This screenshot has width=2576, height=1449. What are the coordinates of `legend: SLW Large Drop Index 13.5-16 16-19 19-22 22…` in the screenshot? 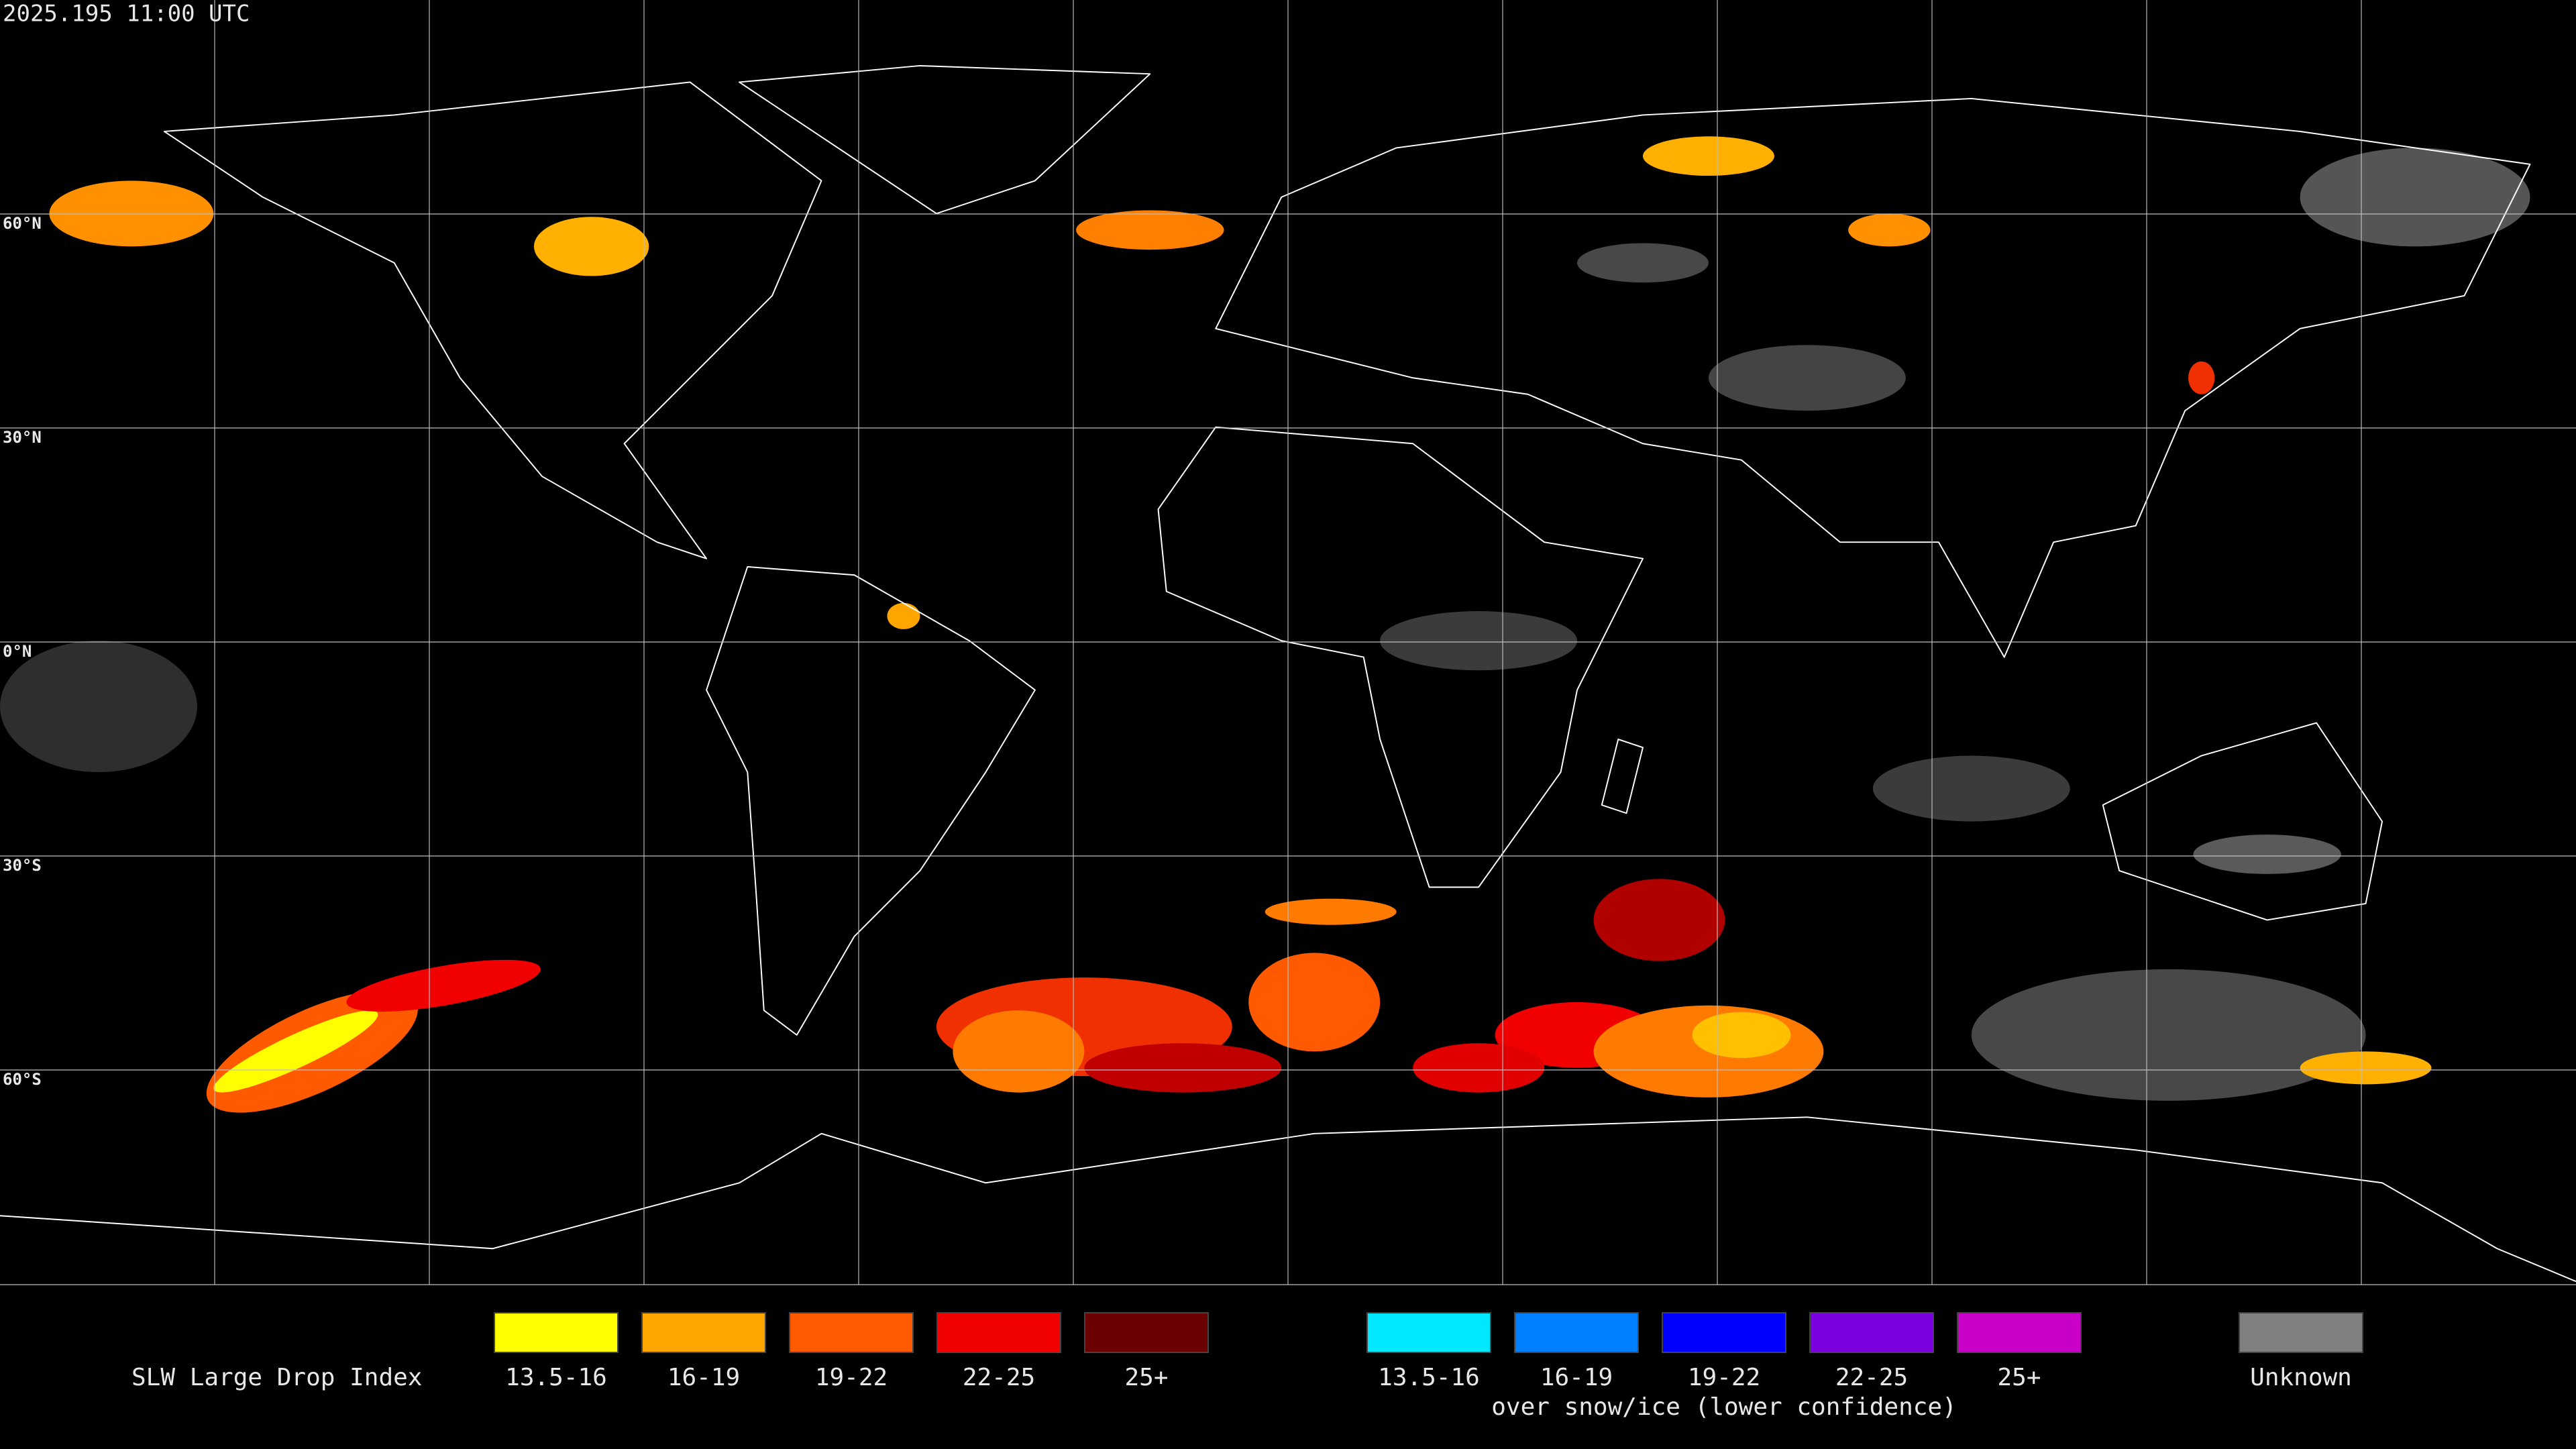 It's located at (1247, 1366).